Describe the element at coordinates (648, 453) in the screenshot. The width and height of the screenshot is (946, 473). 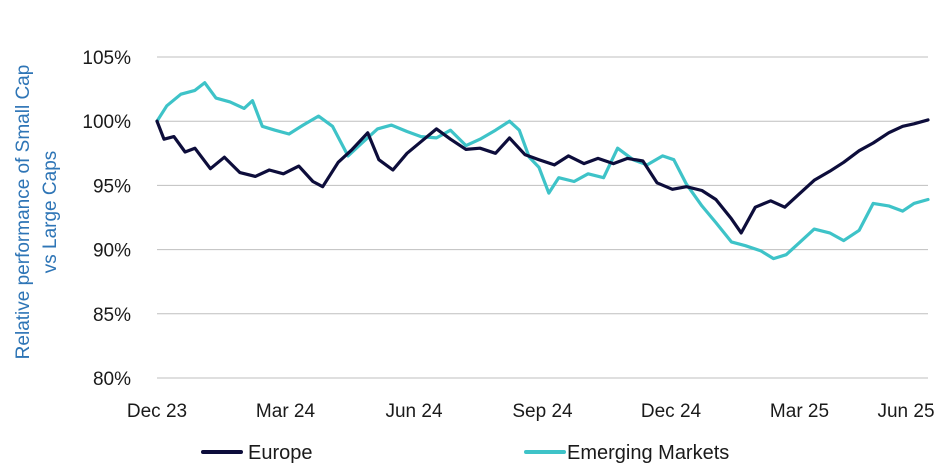
I see `legend-label-emerging-markets: Emerging Markets` at that location.